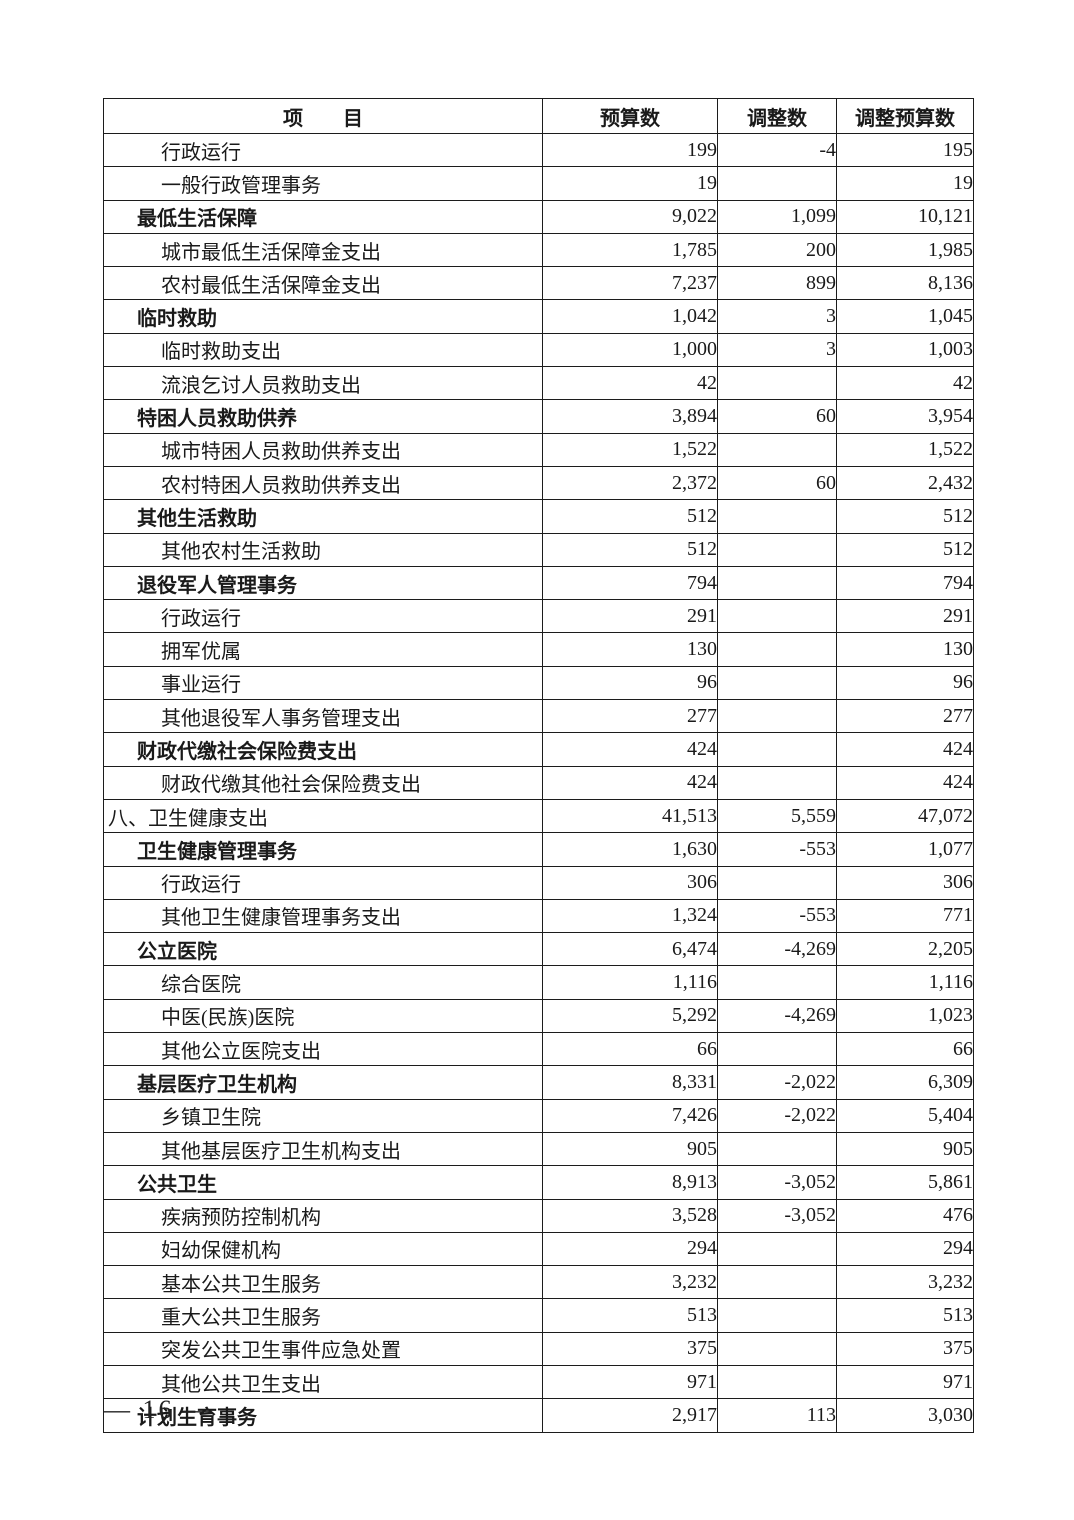  What do you see at coordinates (630, 1215) in the screenshot?
I see `budget-value: 3,528` at bounding box center [630, 1215].